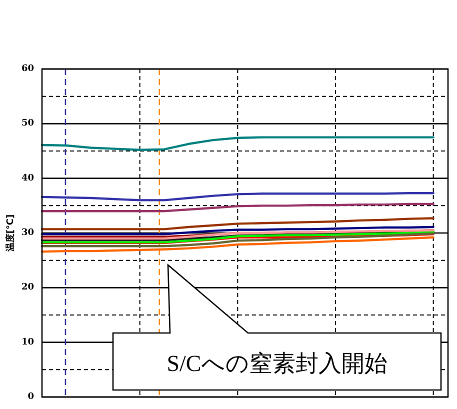  I want to click on y-tick-label: 50, so click(27, 123).